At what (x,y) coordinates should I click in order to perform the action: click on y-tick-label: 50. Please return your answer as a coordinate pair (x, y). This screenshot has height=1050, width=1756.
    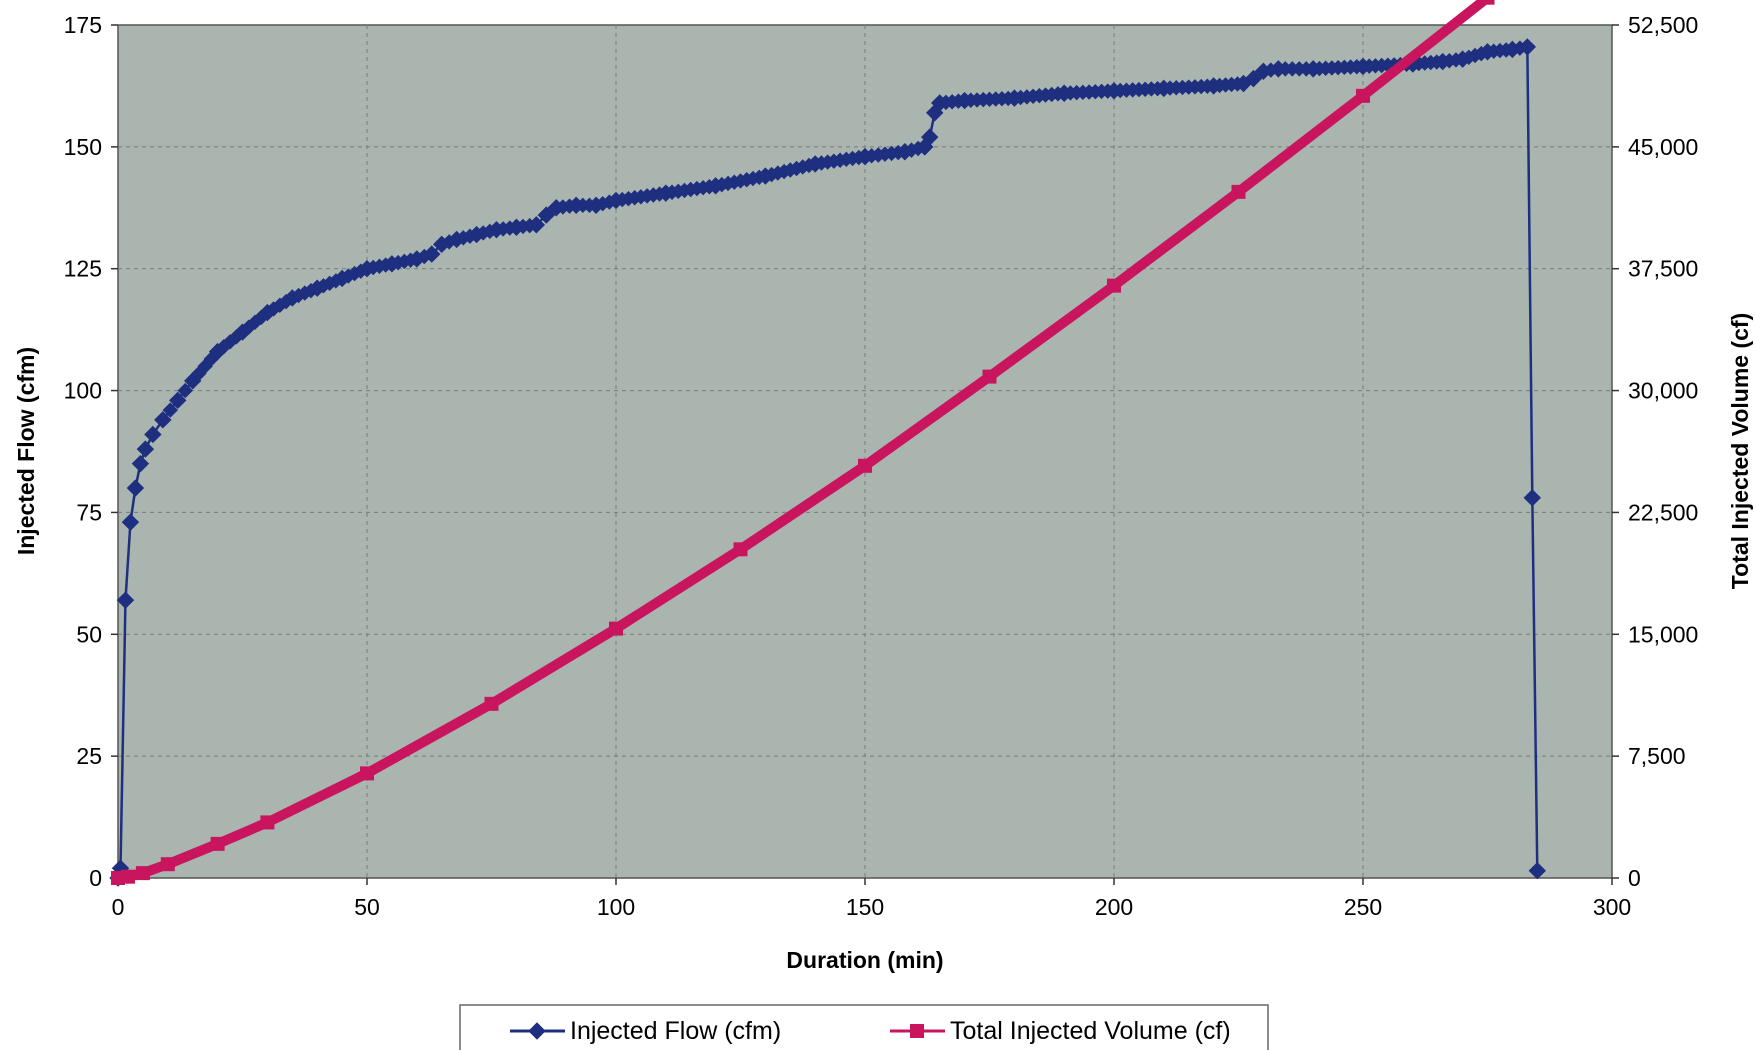
    Looking at the image, I should click on (89, 634).